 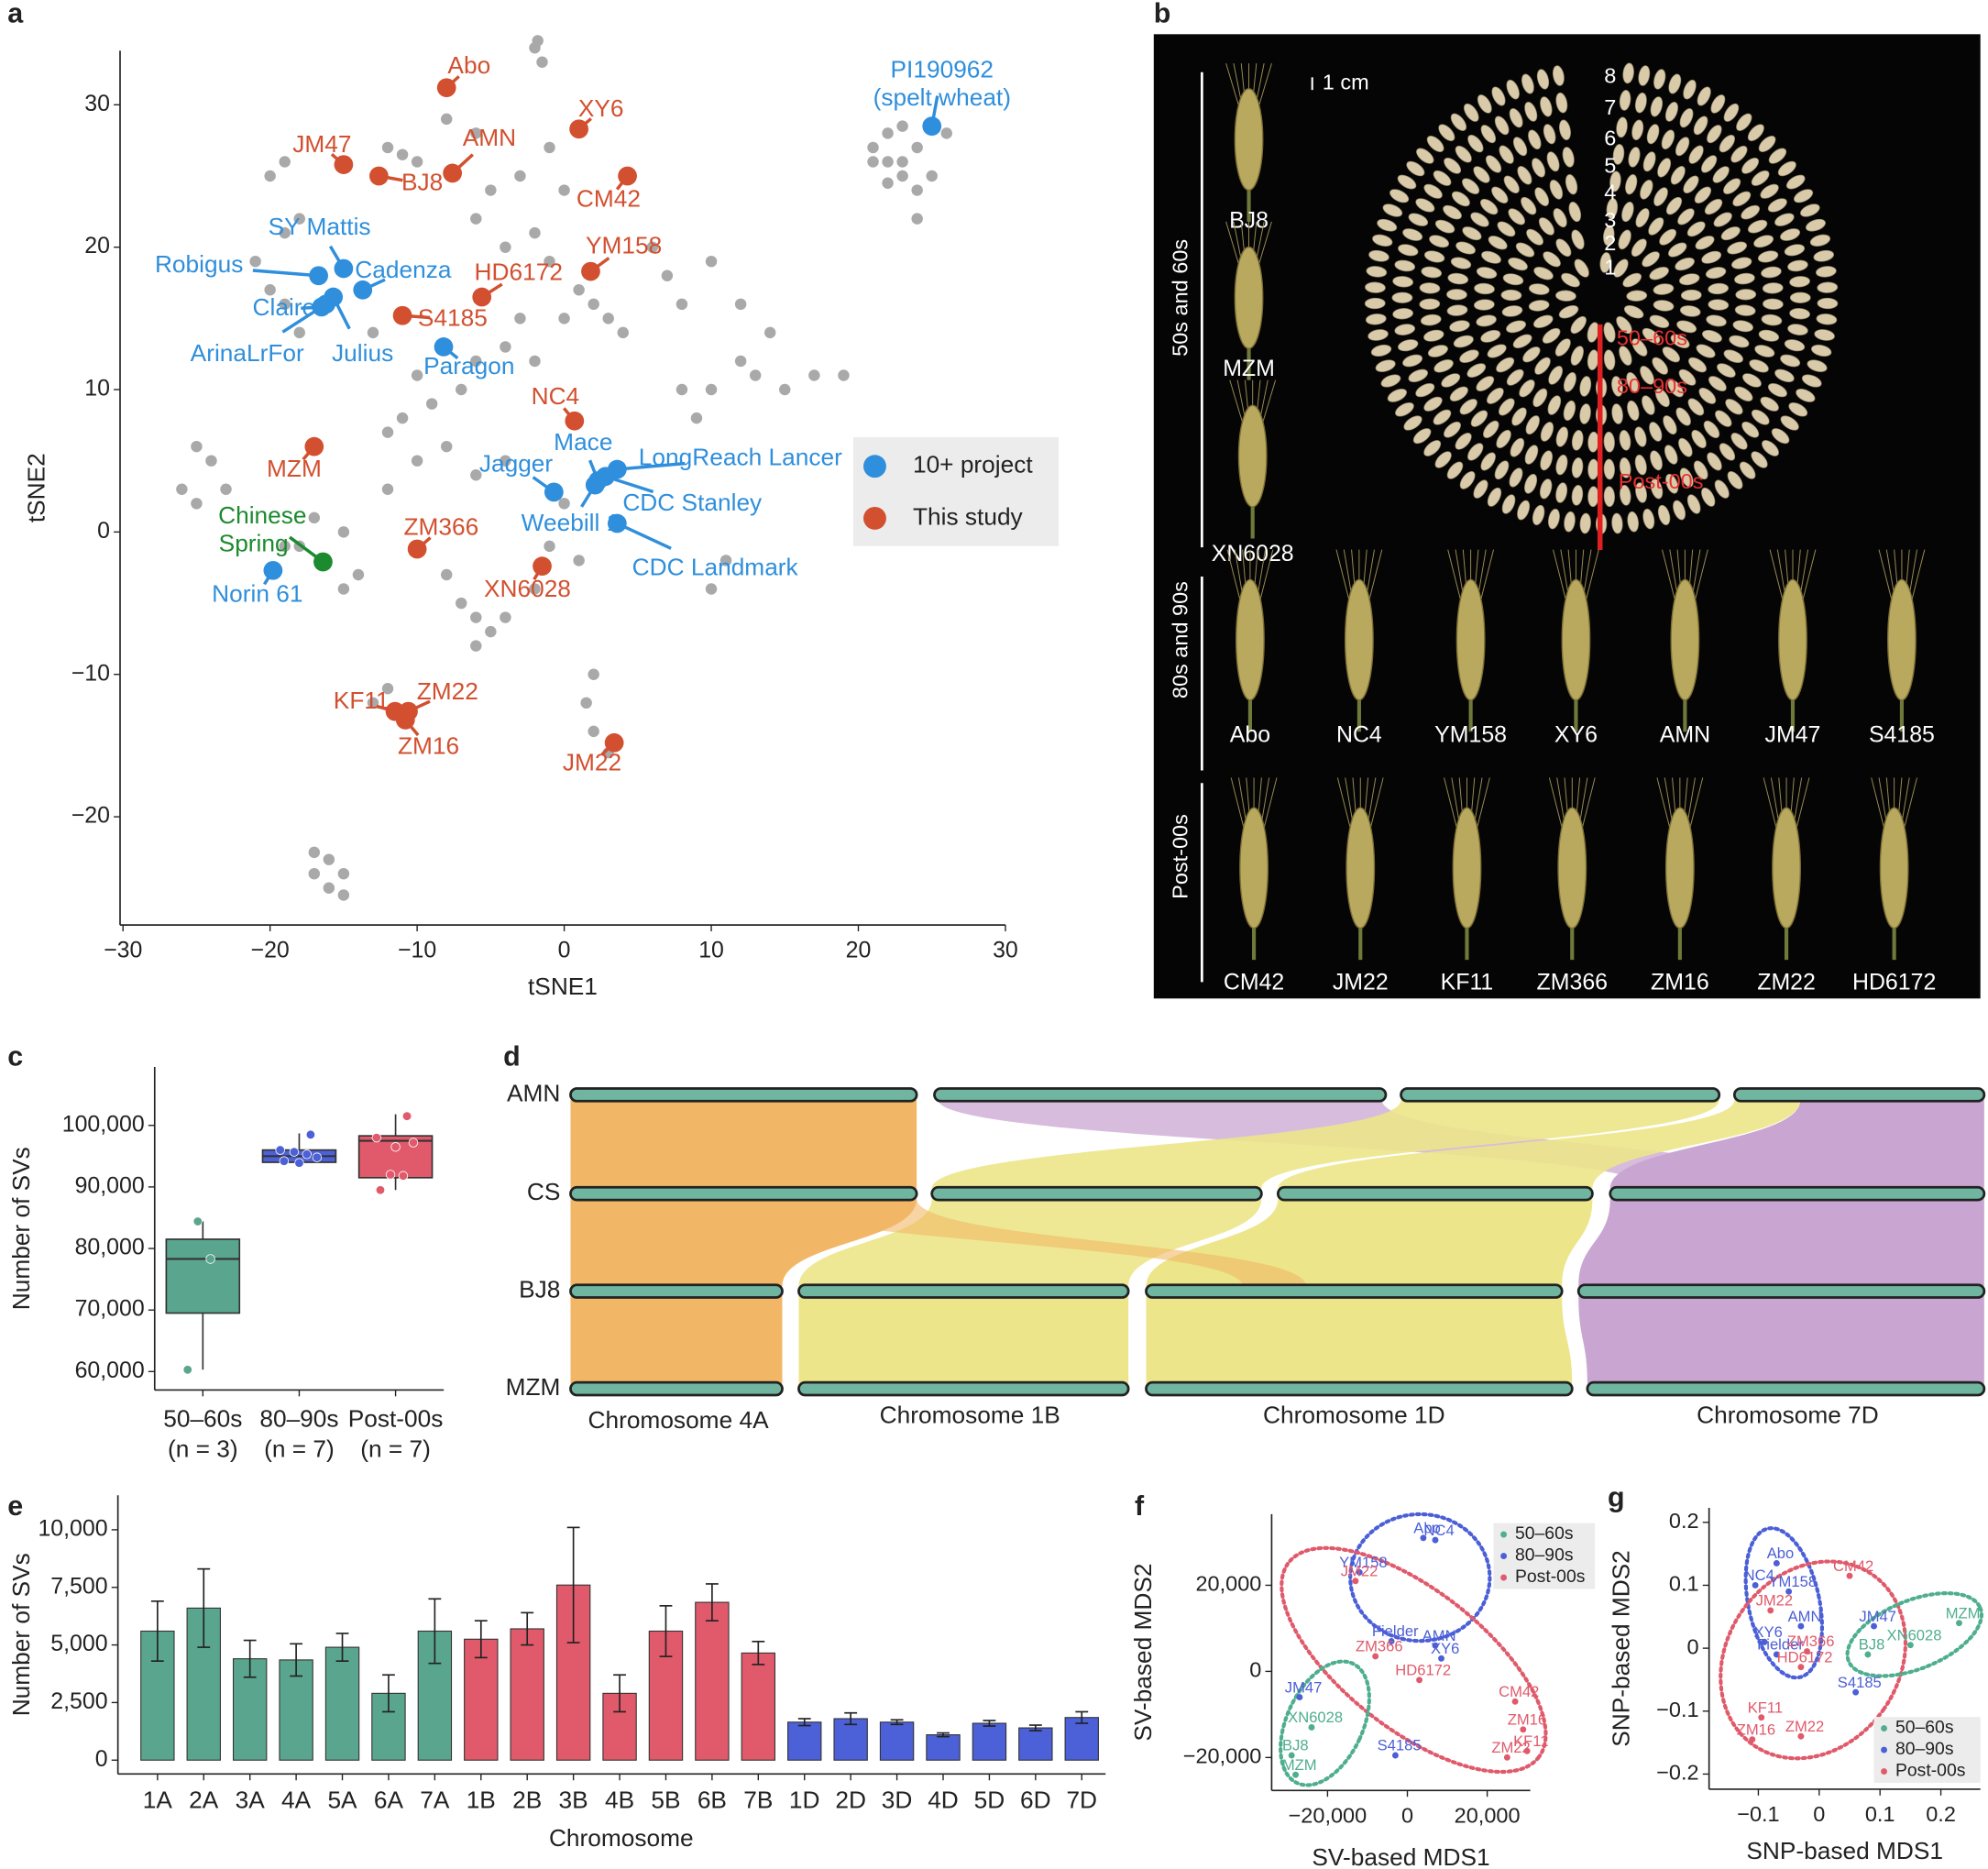 I want to click on x-tick-label: 0, so click(x=1819, y=1814).